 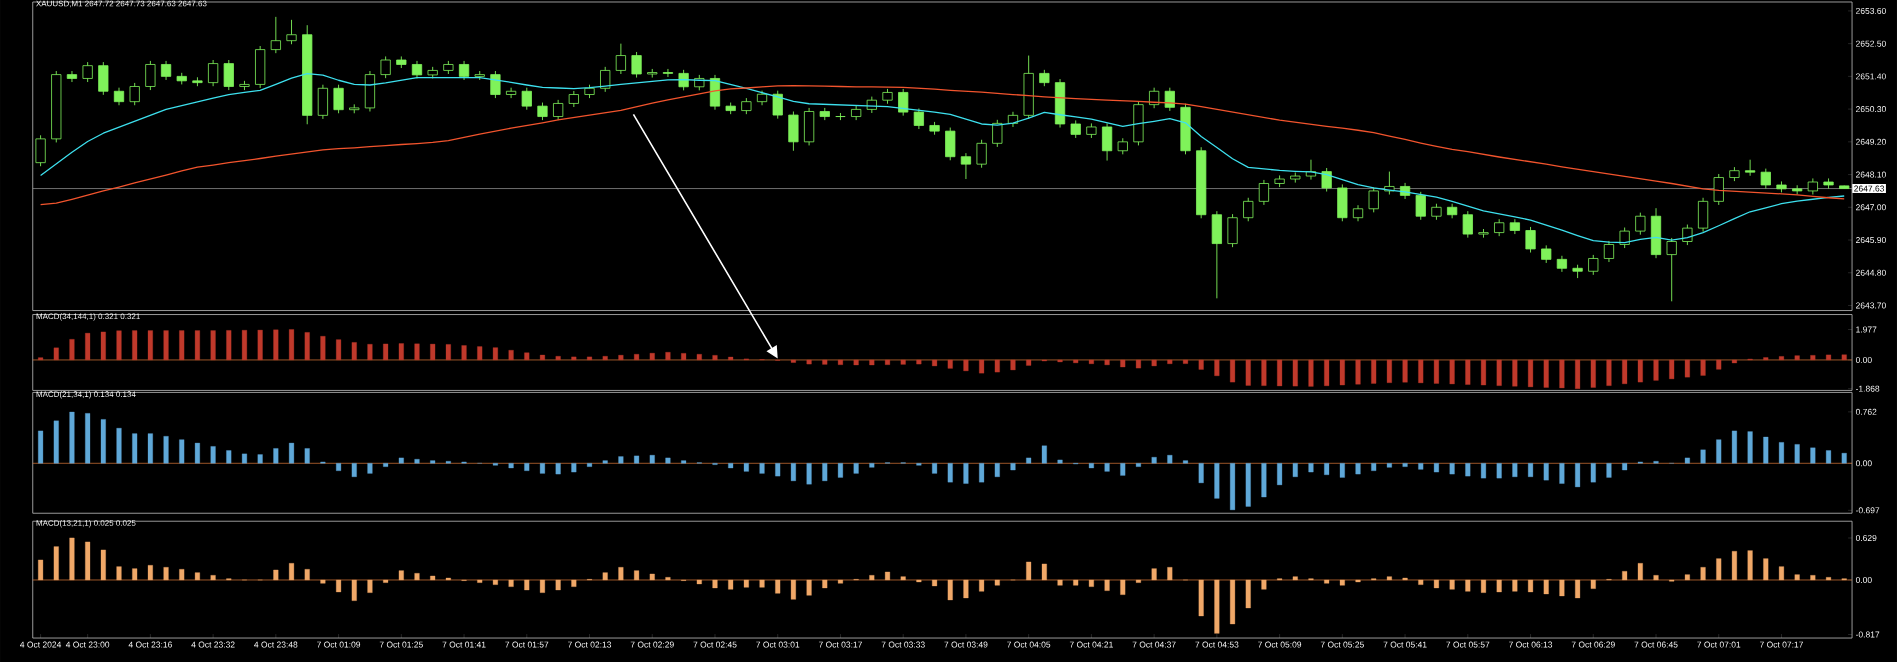 I want to click on x-tick-label: 7 Oct 03:49, so click(x=966, y=644).